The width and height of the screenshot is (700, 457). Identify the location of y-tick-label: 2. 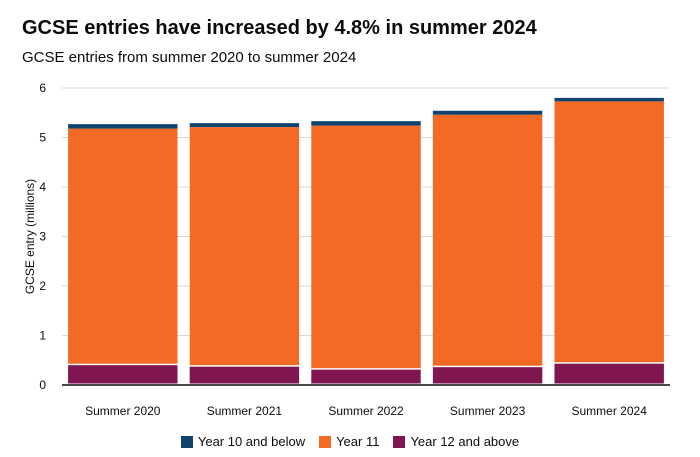
(42, 286).